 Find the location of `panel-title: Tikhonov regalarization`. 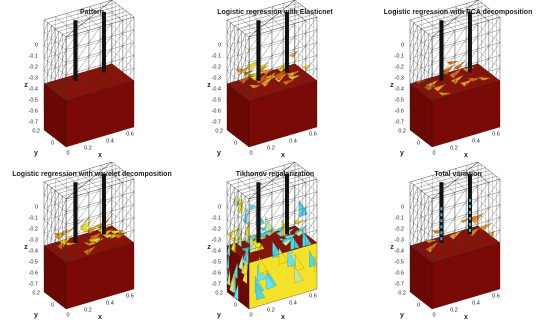

panel-title: Tikhonov regalarization is located at coordinates (275, 174).